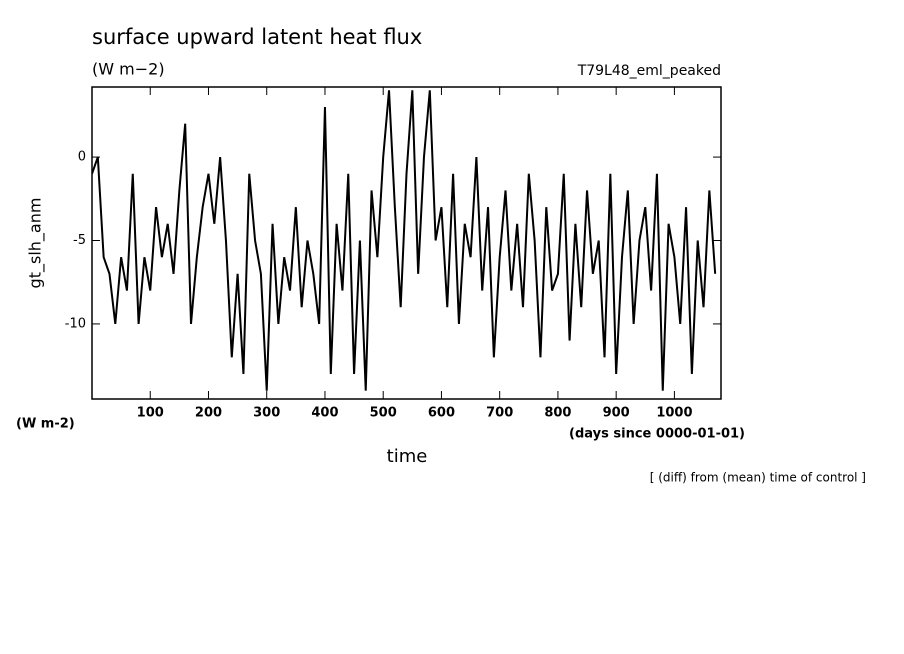 The width and height of the screenshot is (904, 654). What do you see at coordinates (79, 240) in the screenshot?
I see `y-tick-label: -5` at bounding box center [79, 240].